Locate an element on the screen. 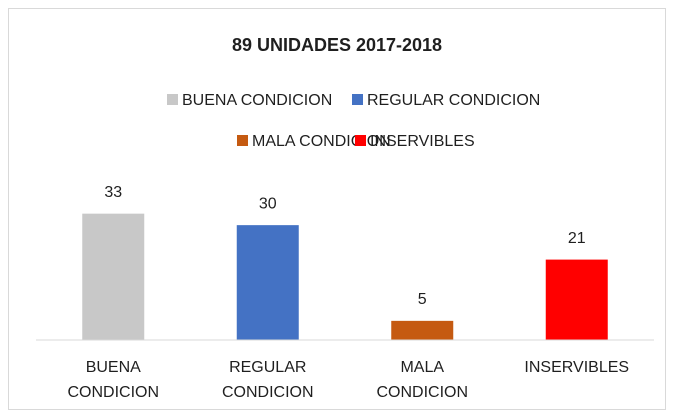 The image size is (674, 417). x-tick-label: INSERVIBLES is located at coordinates (577, 367).